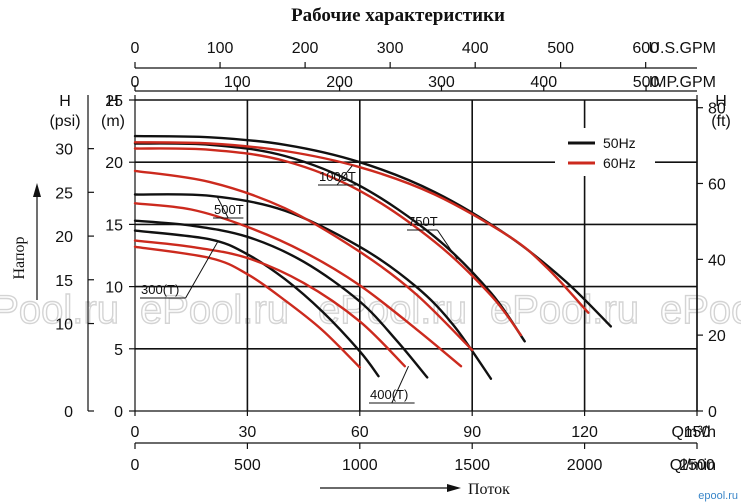 This screenshot has height=504, width=741. Describe the element at coordinates (64, 325) in the screenshot. I see `tick-label-psi: 10` at that location.